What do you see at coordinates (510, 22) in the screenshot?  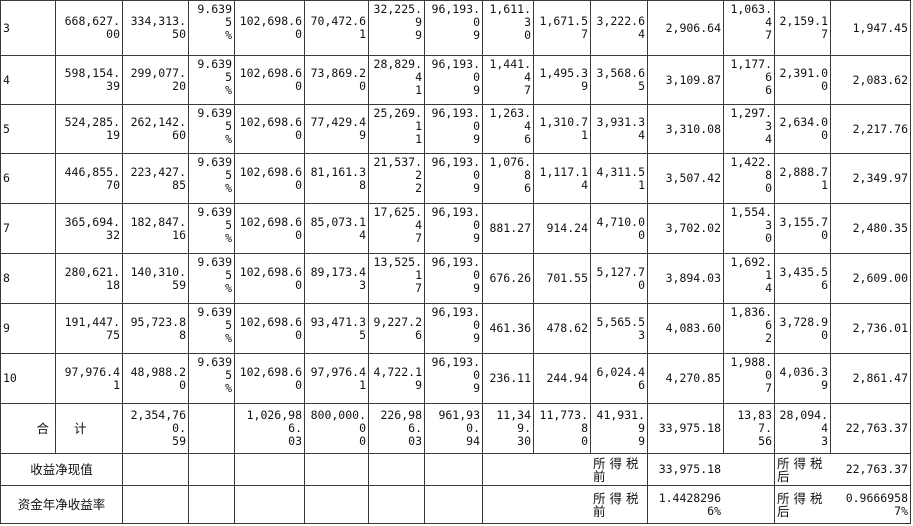 I see `cell-r0-c8: 1,611.3 0` at bounding box center [510, 22].